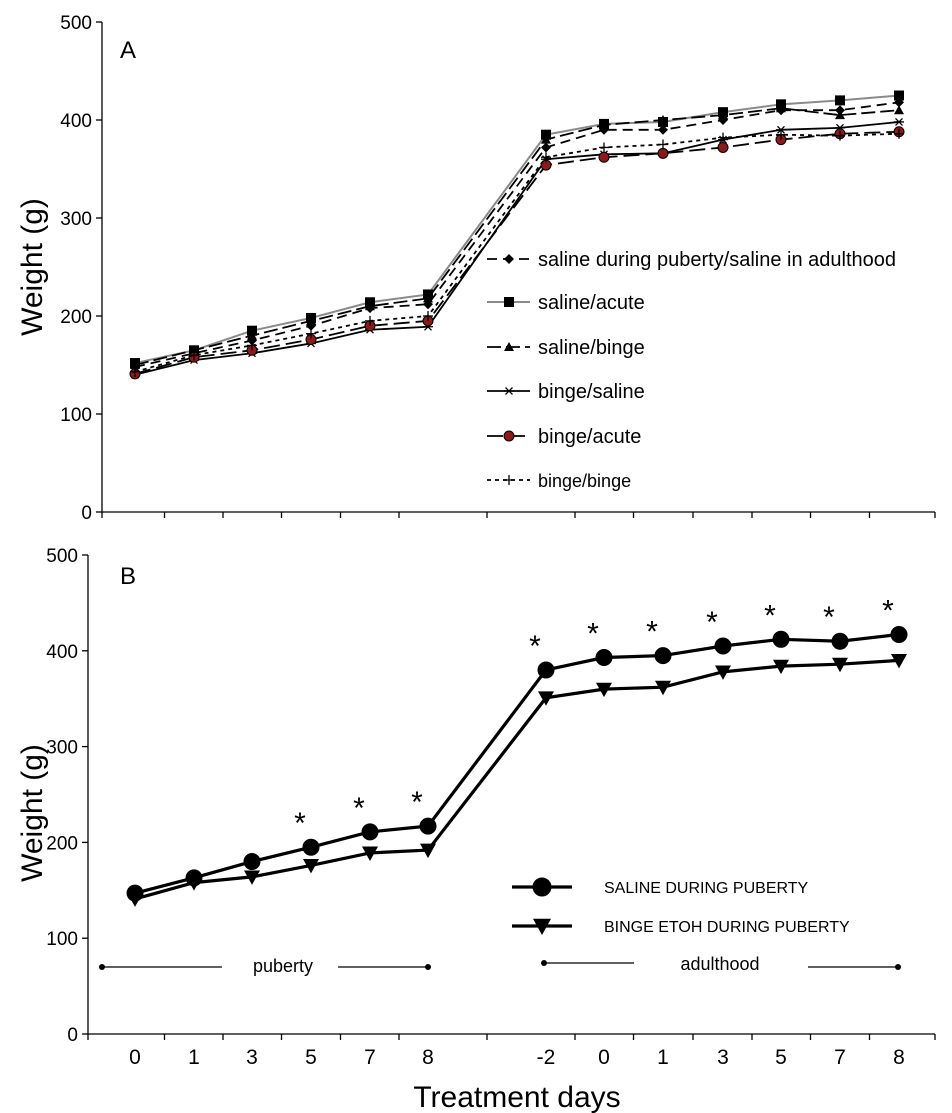 The image size is (952, 1113). I want to click on x-tick-label: 1, so click(663, 1057).